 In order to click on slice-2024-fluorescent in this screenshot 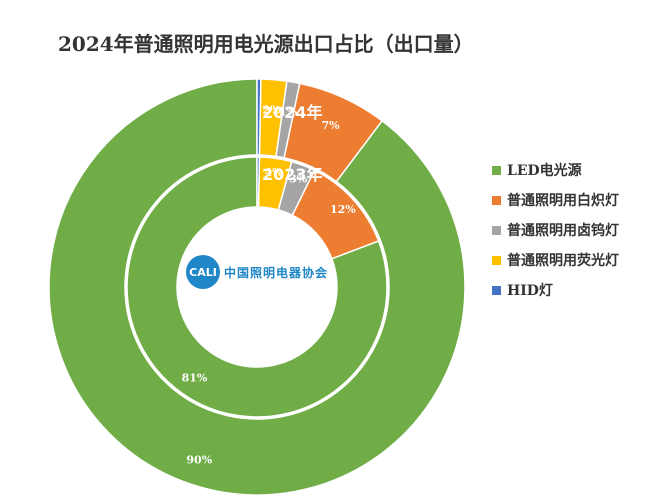, I will do `click(273, 118)`.